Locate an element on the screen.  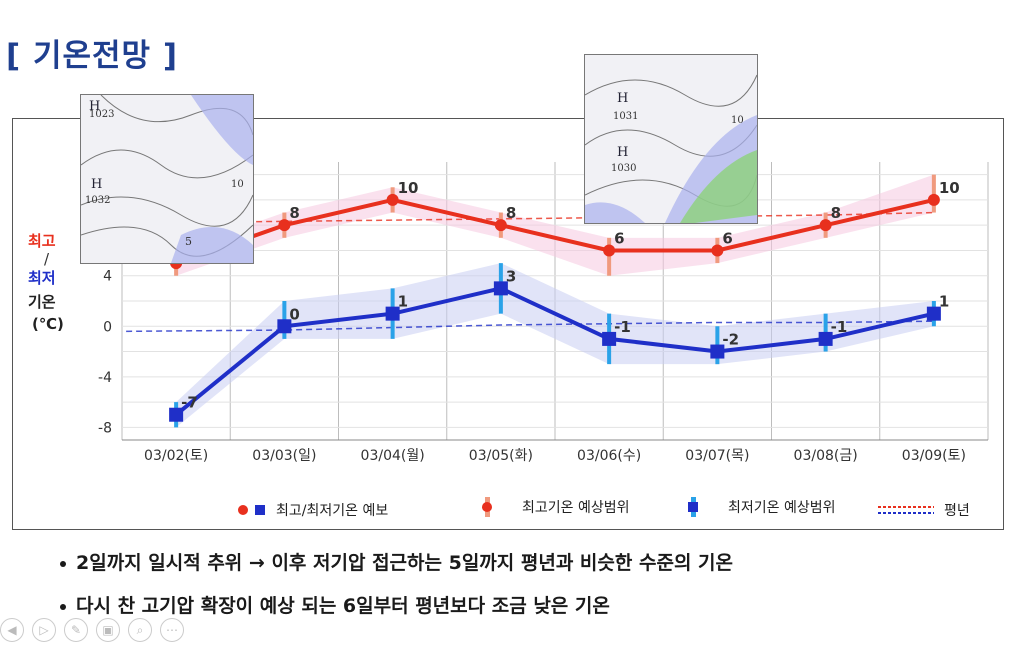
x-tick-label: 03/06(수) is located at coordinates (609, 456).